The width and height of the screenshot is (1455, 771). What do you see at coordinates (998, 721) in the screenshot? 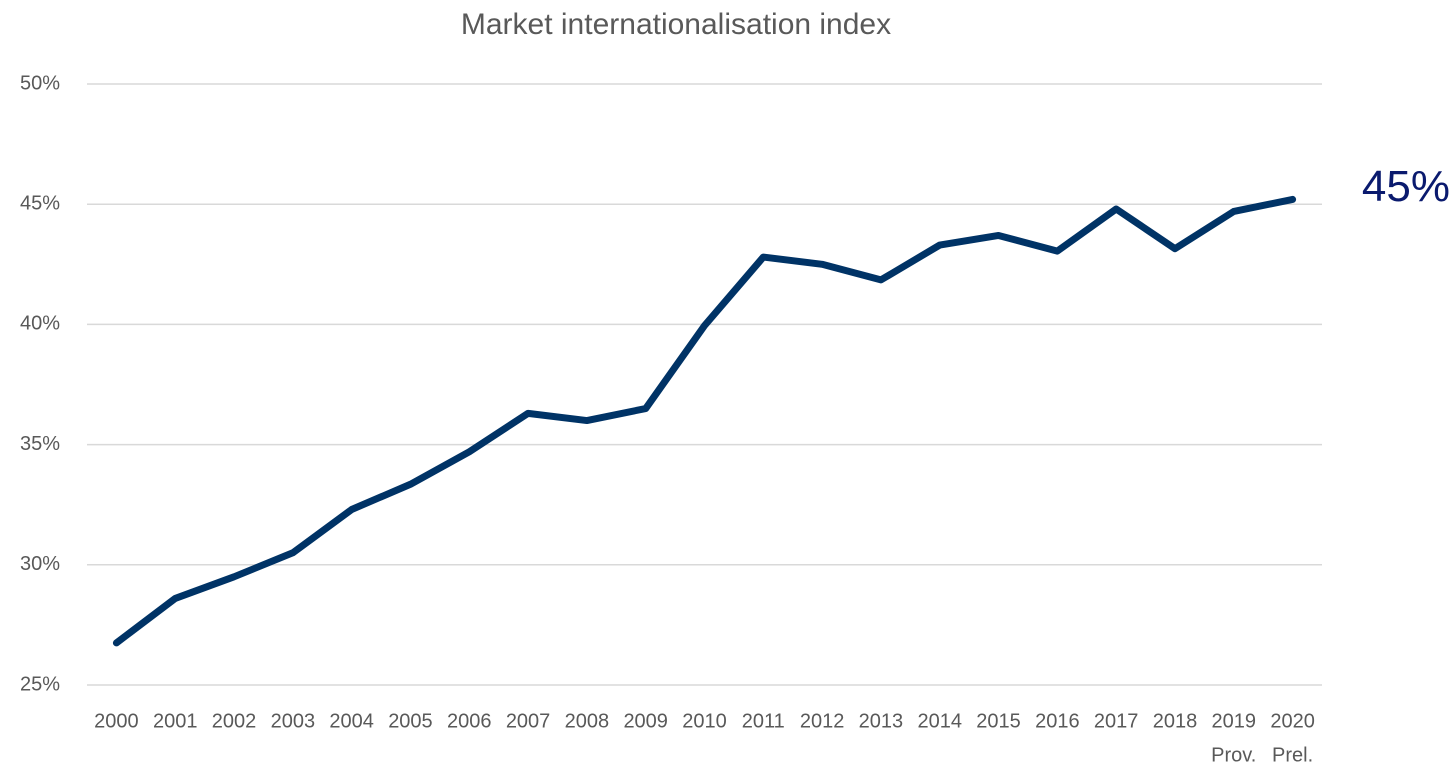
I see `x-tick-label: 2015` at bounding box center [998, 721].